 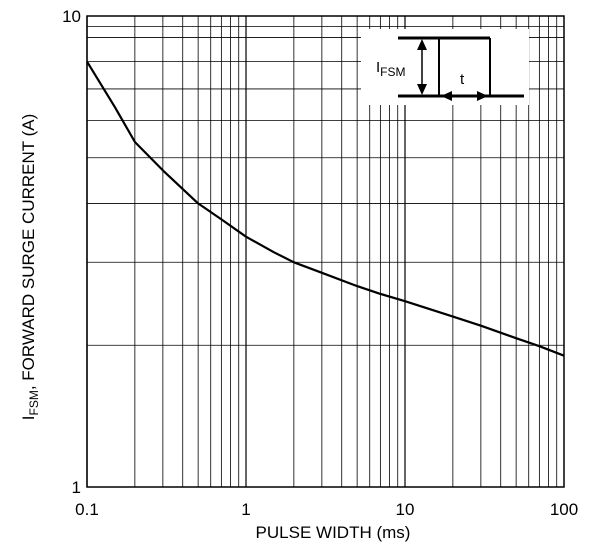 What do you see at coordinates (564, 509) in the screenshot?
I see `x-tick-label: 100` at bounding box center [564, 509].